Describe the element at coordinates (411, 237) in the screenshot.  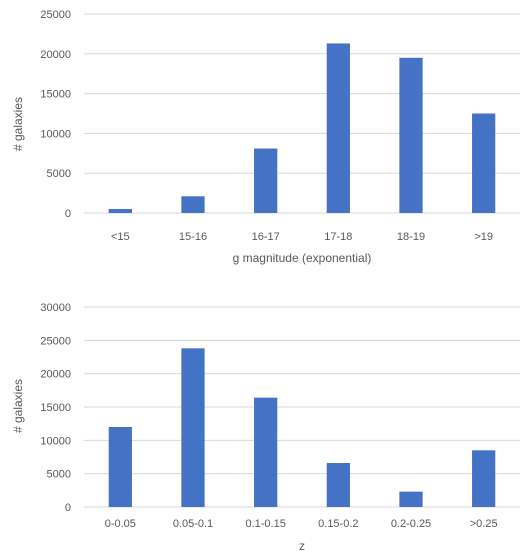
I see `x-tick-label: 18-19` at that location.